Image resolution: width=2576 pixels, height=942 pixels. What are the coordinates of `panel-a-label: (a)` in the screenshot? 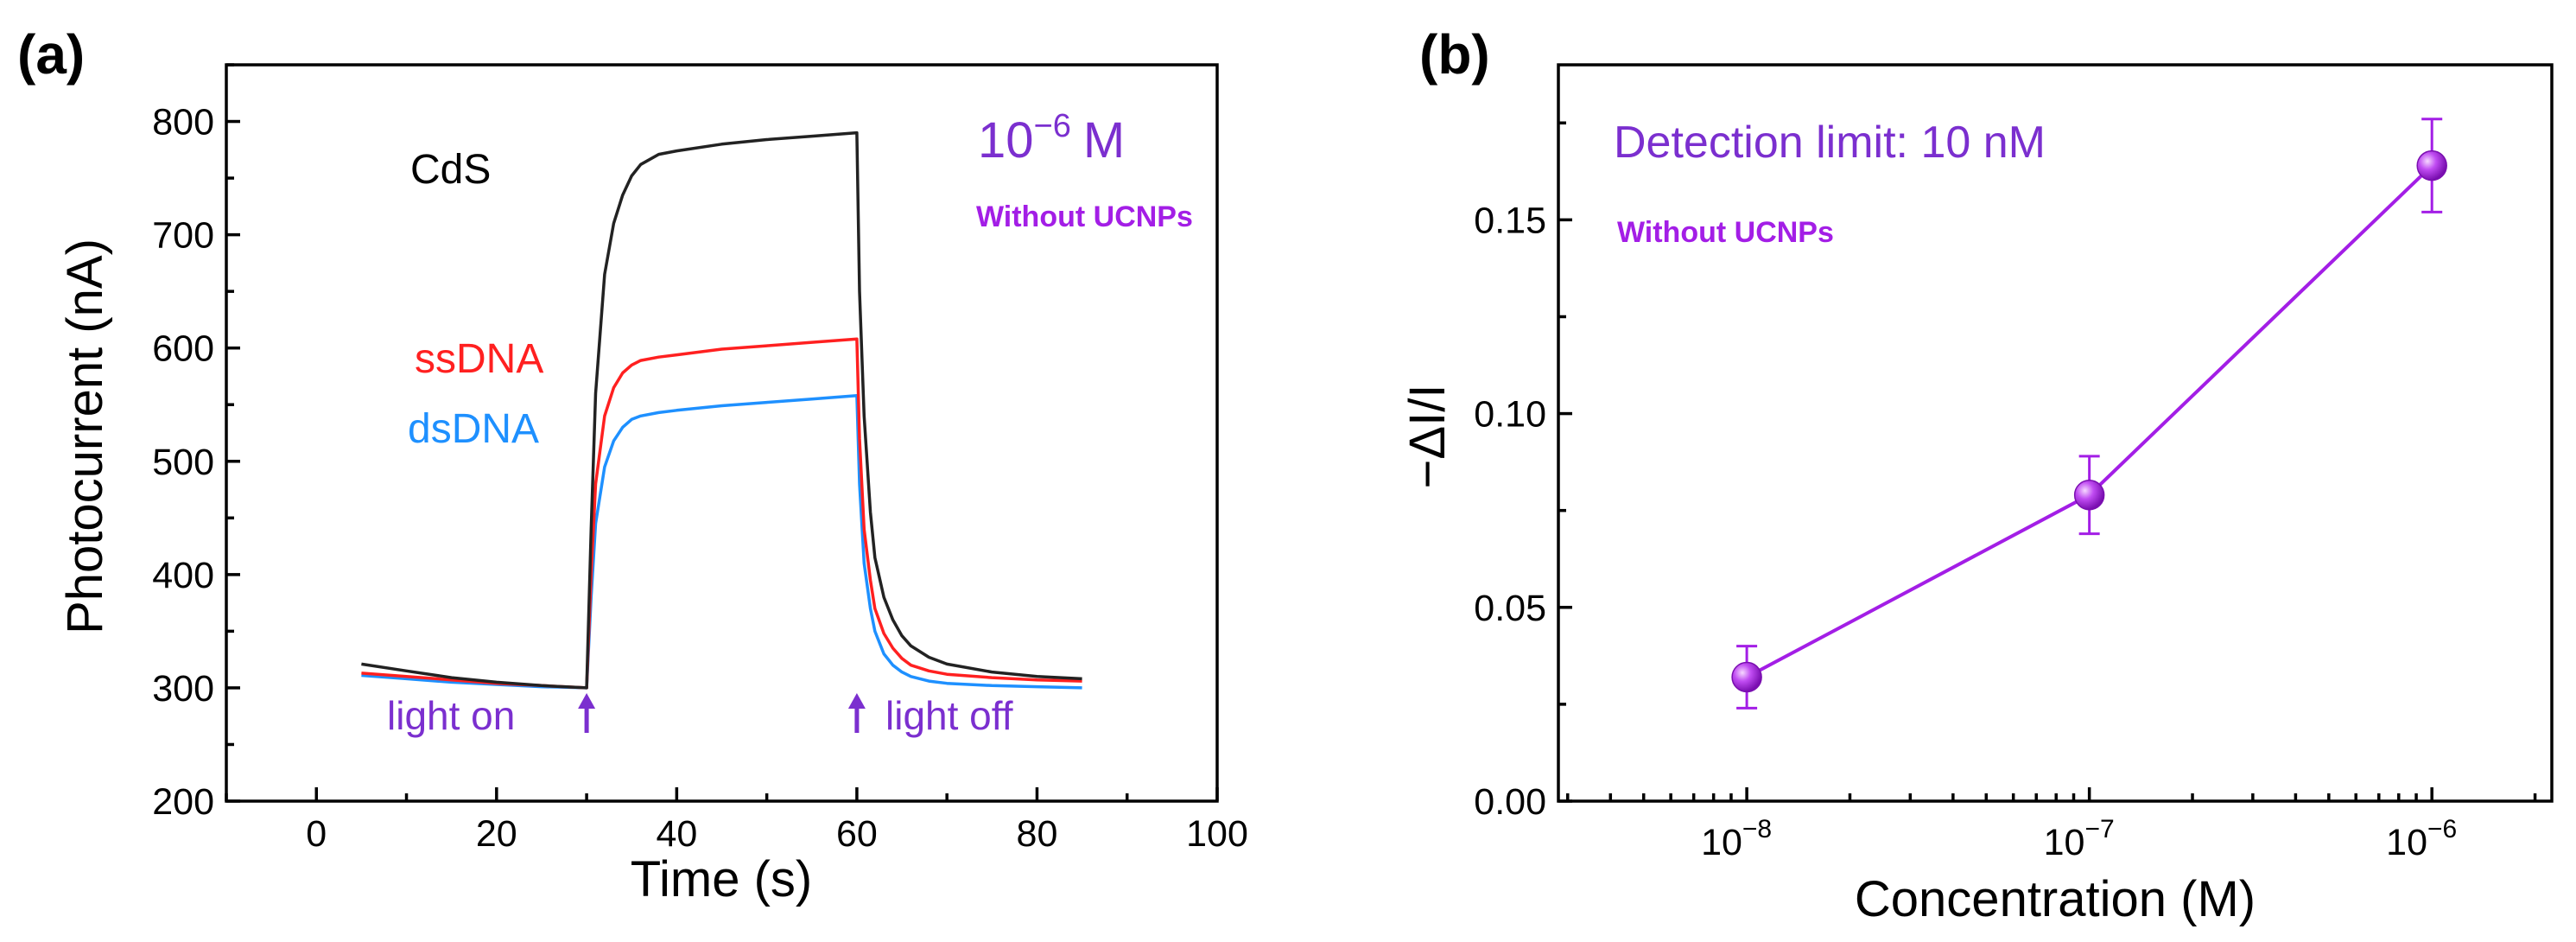 It's located at (51, 54).